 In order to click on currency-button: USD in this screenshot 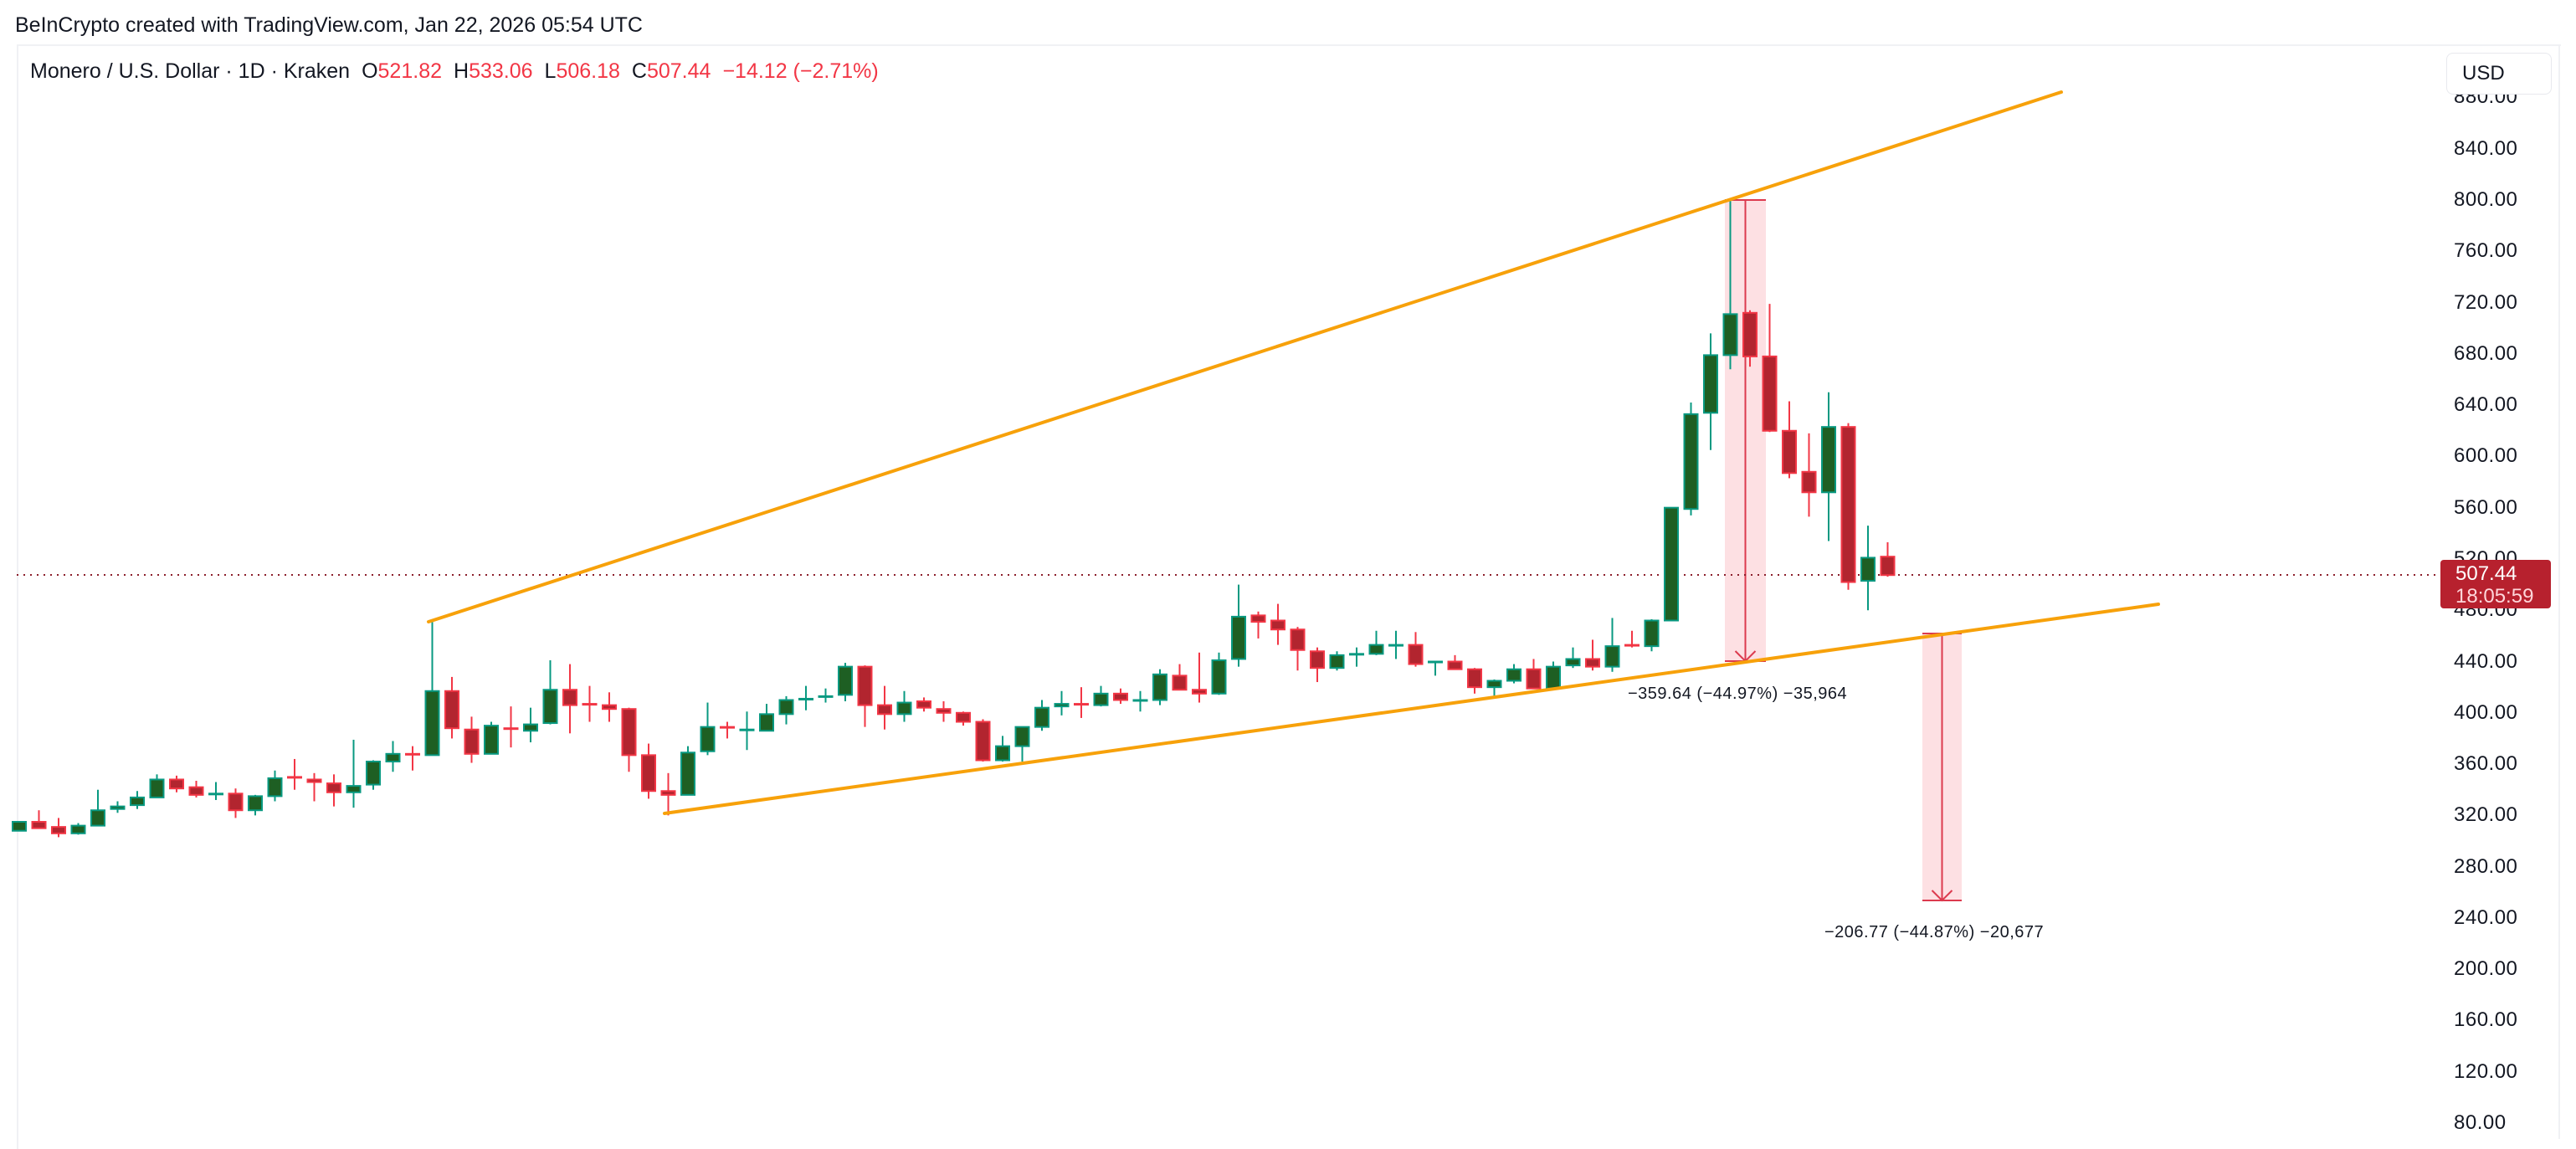, I will do `click(2499, 74)`.